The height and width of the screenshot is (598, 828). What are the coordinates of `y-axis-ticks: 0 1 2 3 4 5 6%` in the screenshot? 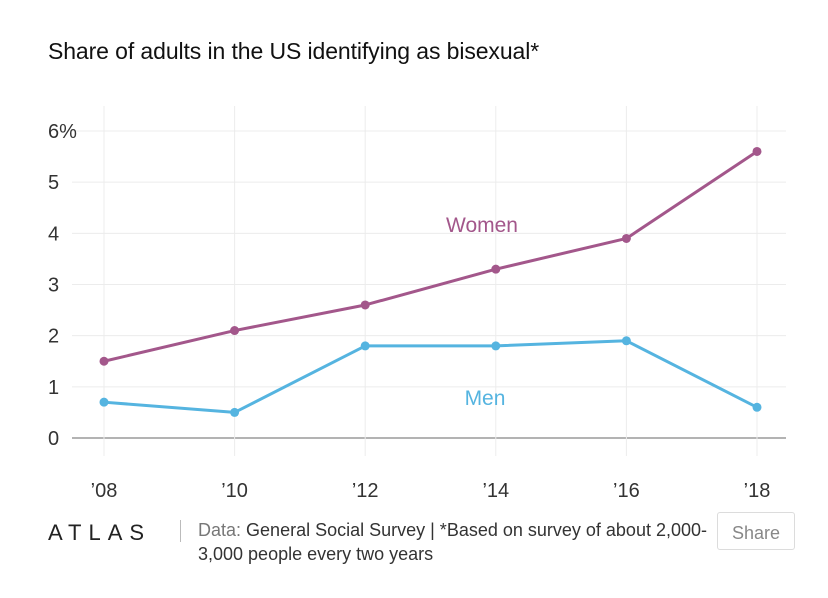 It's located at (62, 285).